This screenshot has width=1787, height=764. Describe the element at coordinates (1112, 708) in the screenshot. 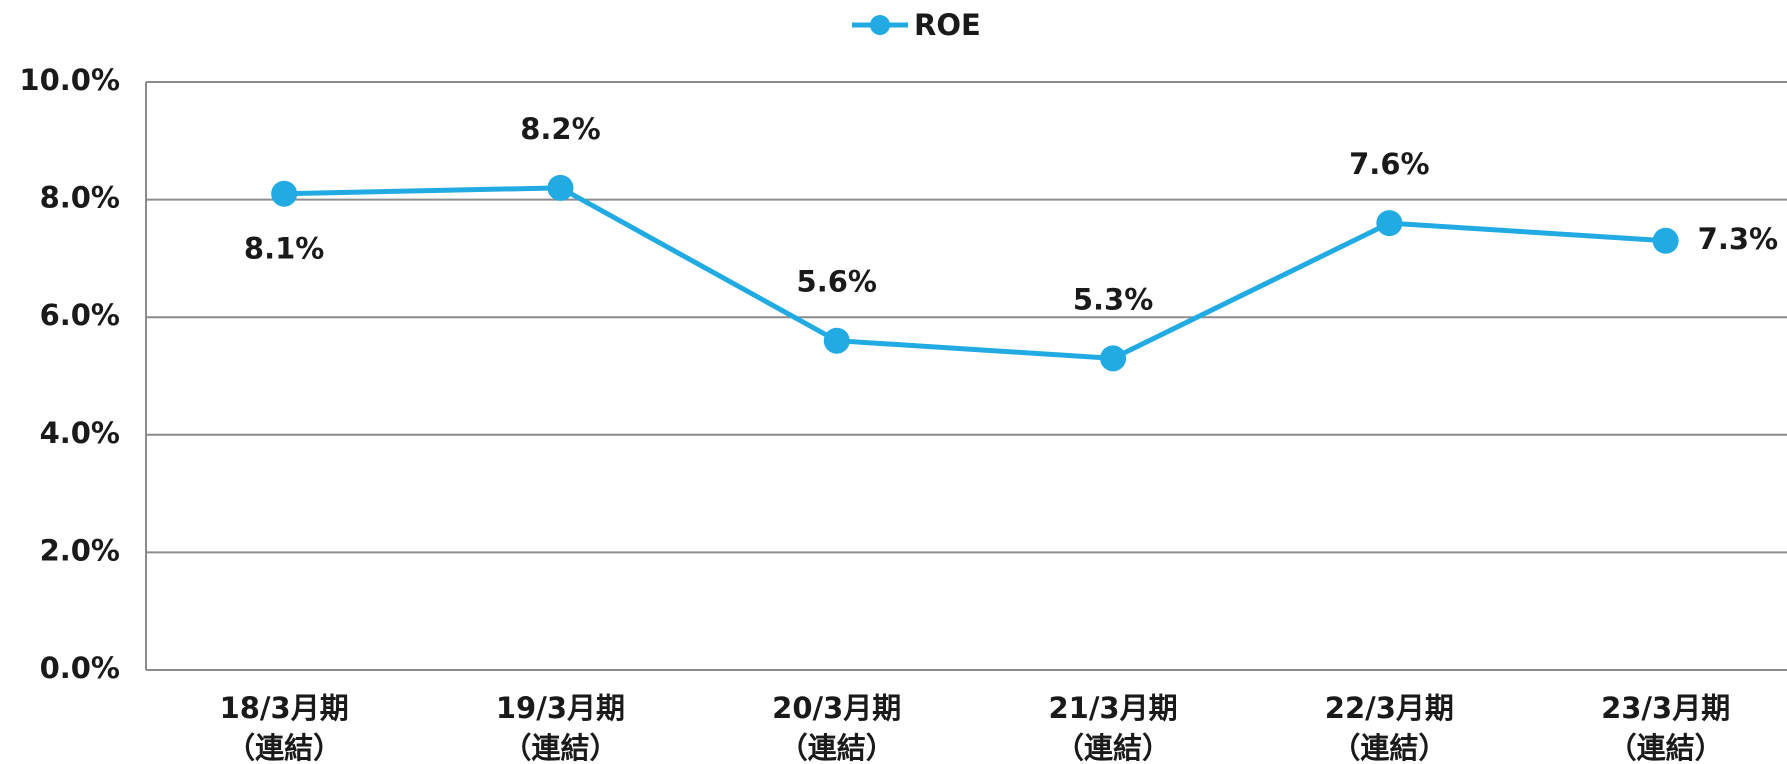

I see `x-tick-label: 21/3月期` at that location.